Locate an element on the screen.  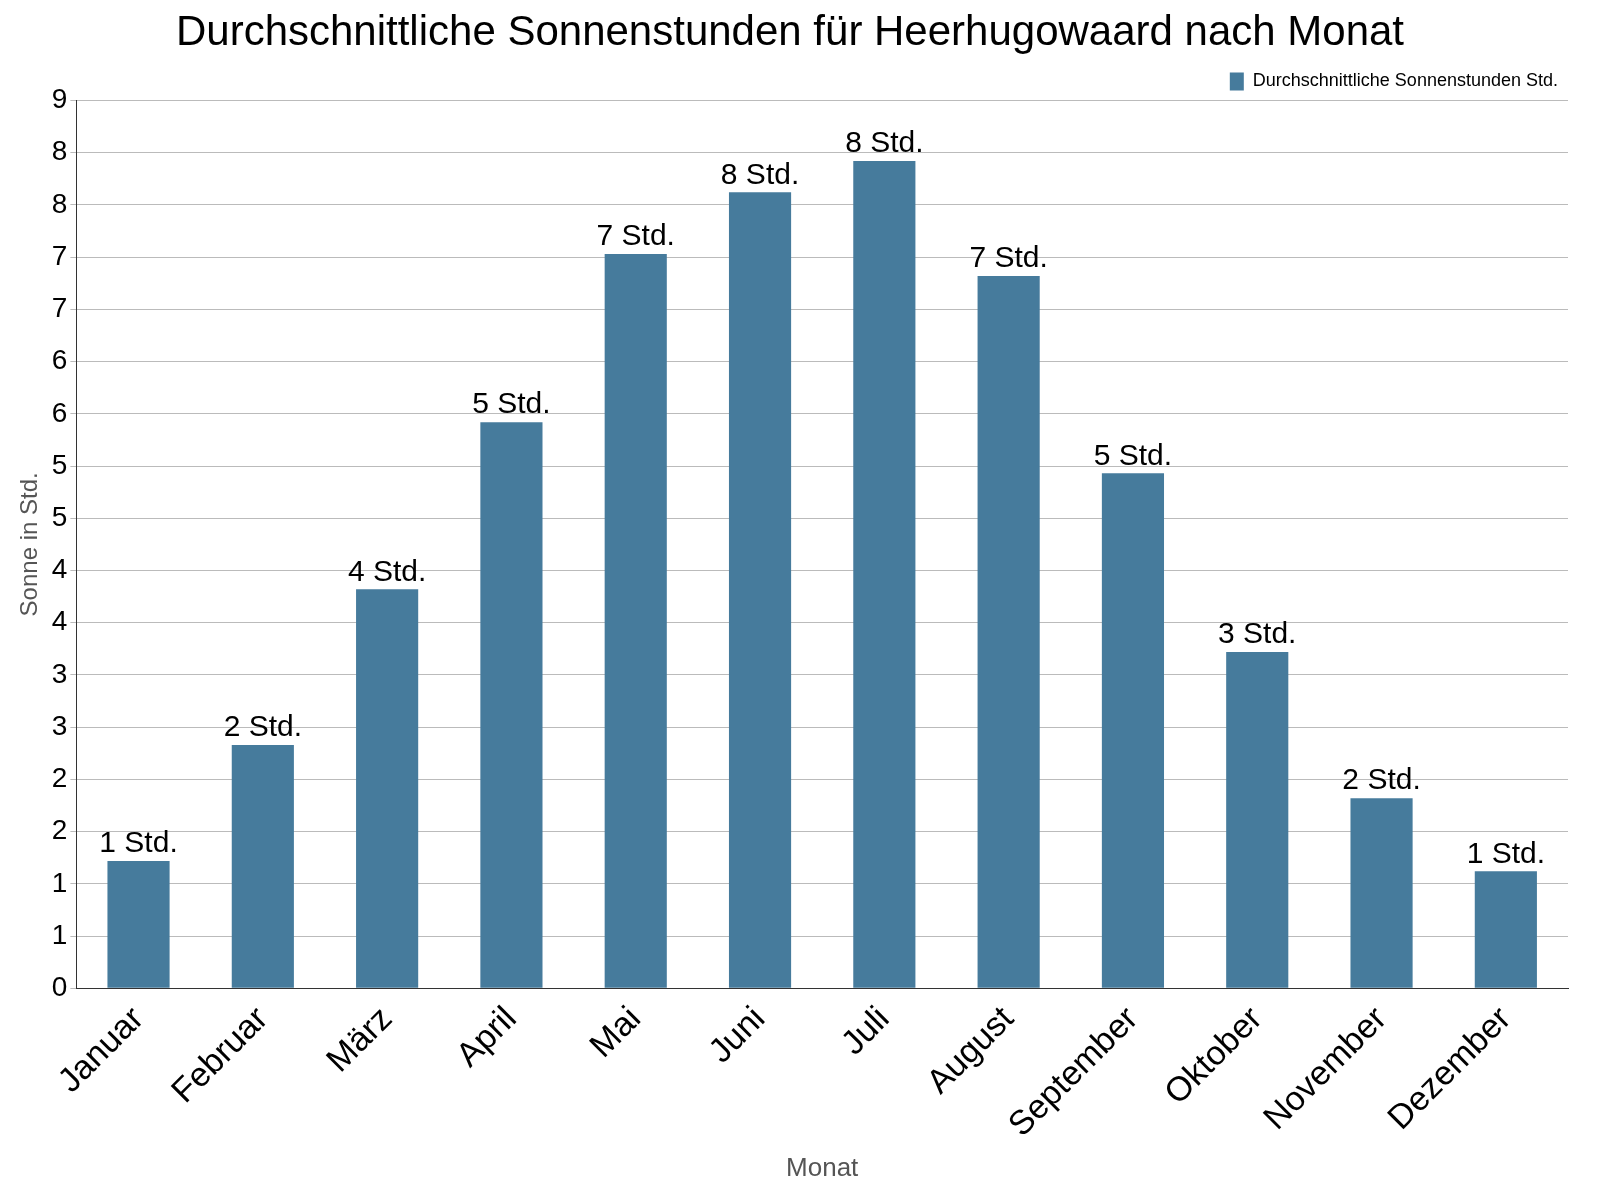
y-tick-label: 9 is located at coordinates (59, 99).